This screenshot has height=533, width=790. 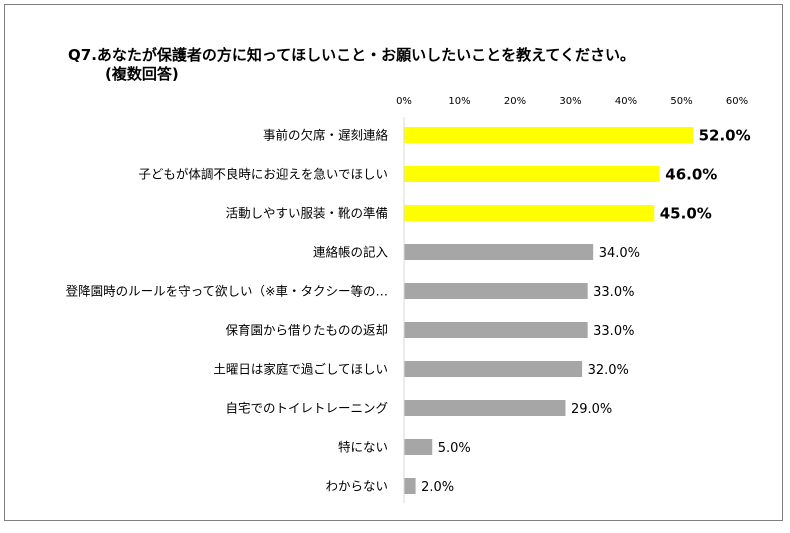 I want to click on category-label: 子どもが体調不良時にお迎えを急いでほしい, so click(x=263, y=174).